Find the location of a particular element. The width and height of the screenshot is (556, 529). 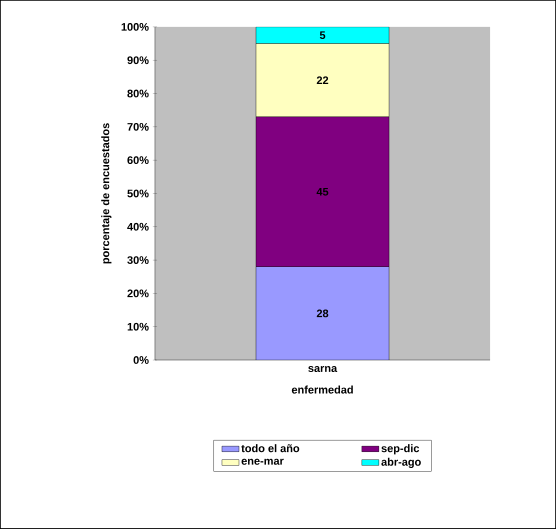

legend-label: sep-dic is located at coordinates (400, 449).